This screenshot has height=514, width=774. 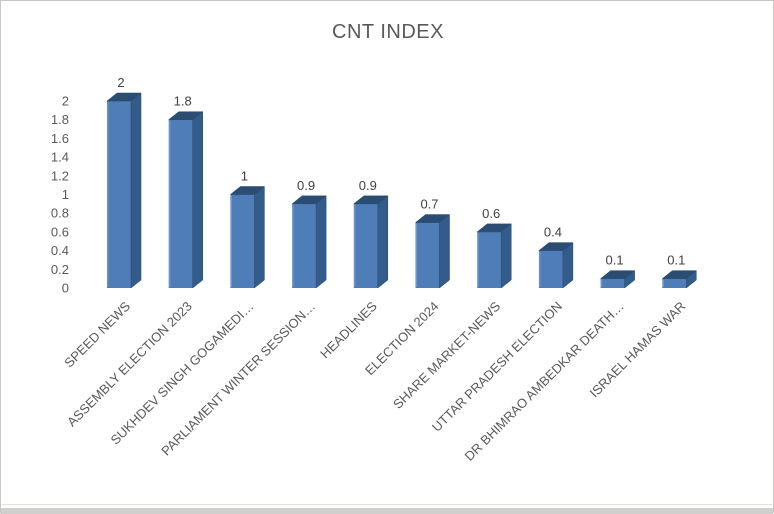 I want to click on y-axis-tick-label: 0.8, so click(x=60, y=213).